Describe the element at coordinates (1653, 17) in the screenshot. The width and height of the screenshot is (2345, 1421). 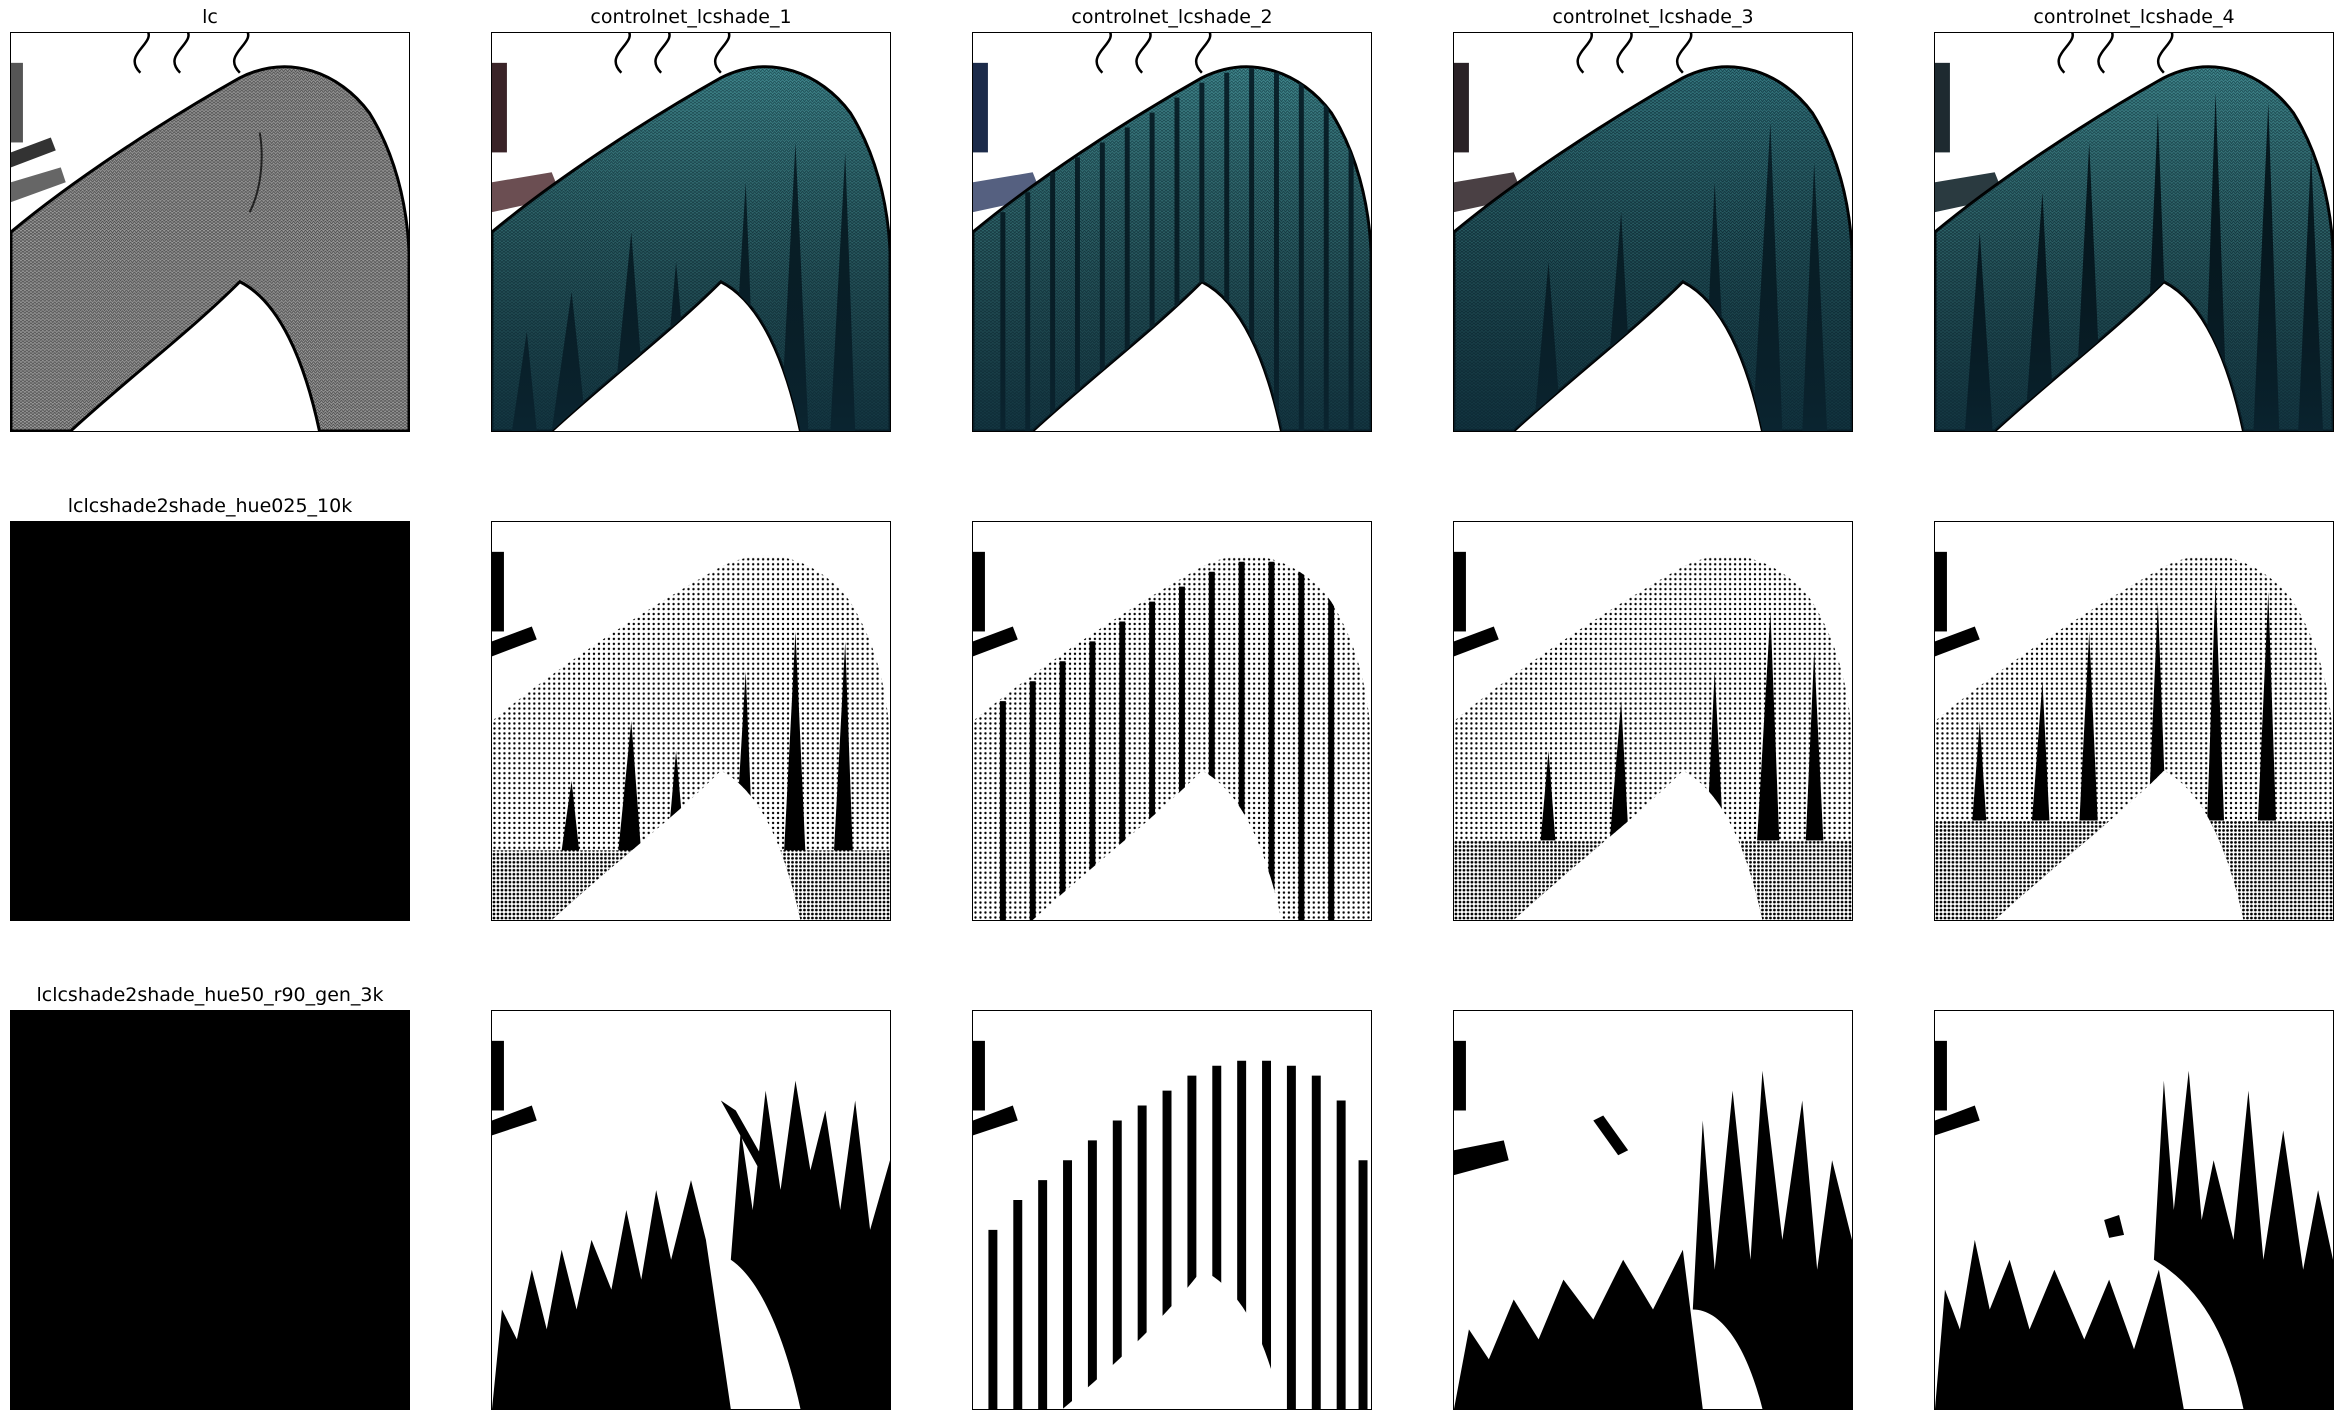
I see `panel-title-controlnet-lcshade-3: controlnet_lcshade_3` at that location.